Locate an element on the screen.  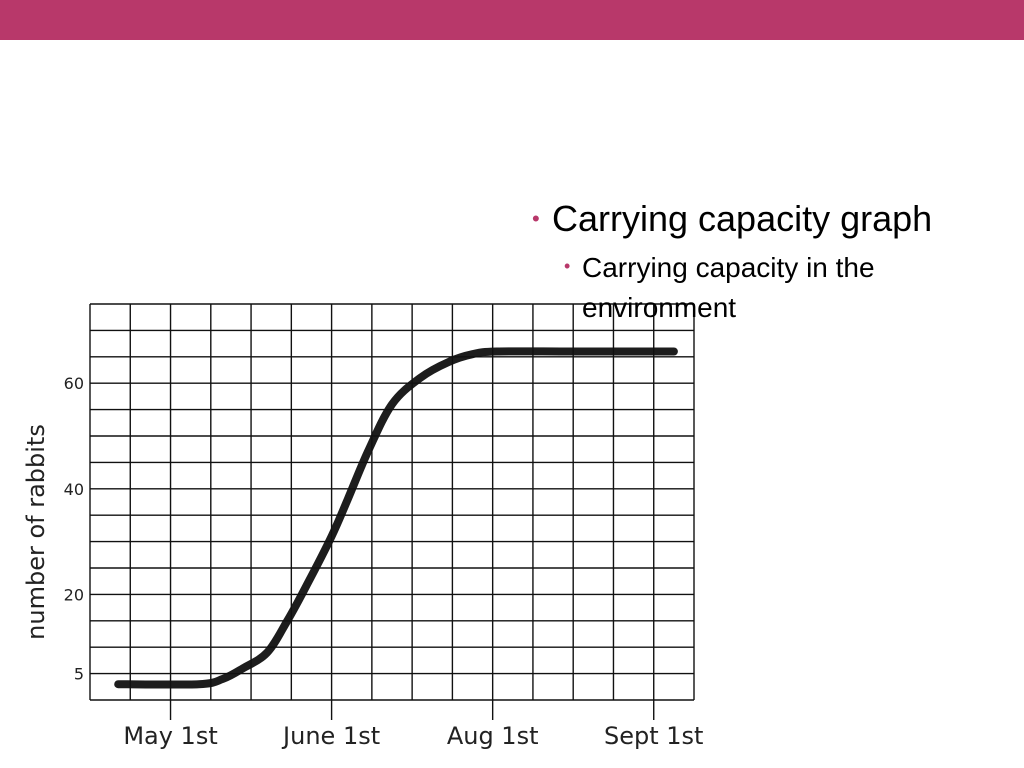
bullet-text: Carrying capacity graph is located at coordinates (742, 218).